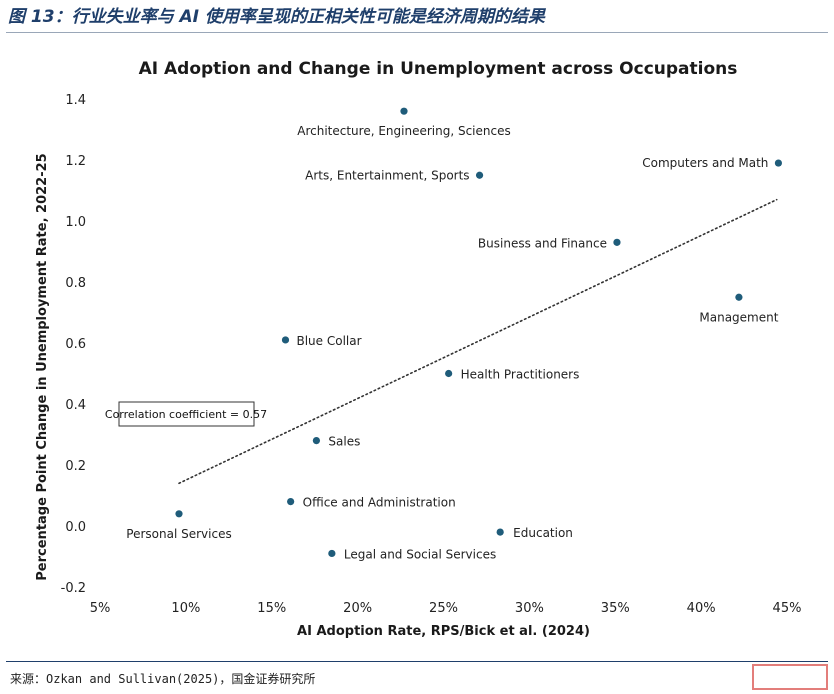 The height and width of the screenshot is (694, 834). What do you see at coordinates (271, 608) in the screenshot?
I see `x-tick-label: 15%` at bounding box center [271, 608].